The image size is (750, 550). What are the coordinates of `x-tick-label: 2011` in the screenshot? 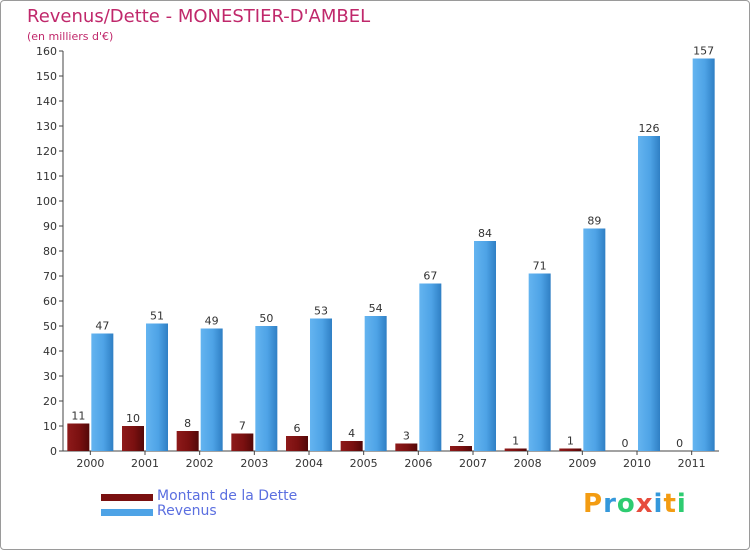 It's located at (692, 463).